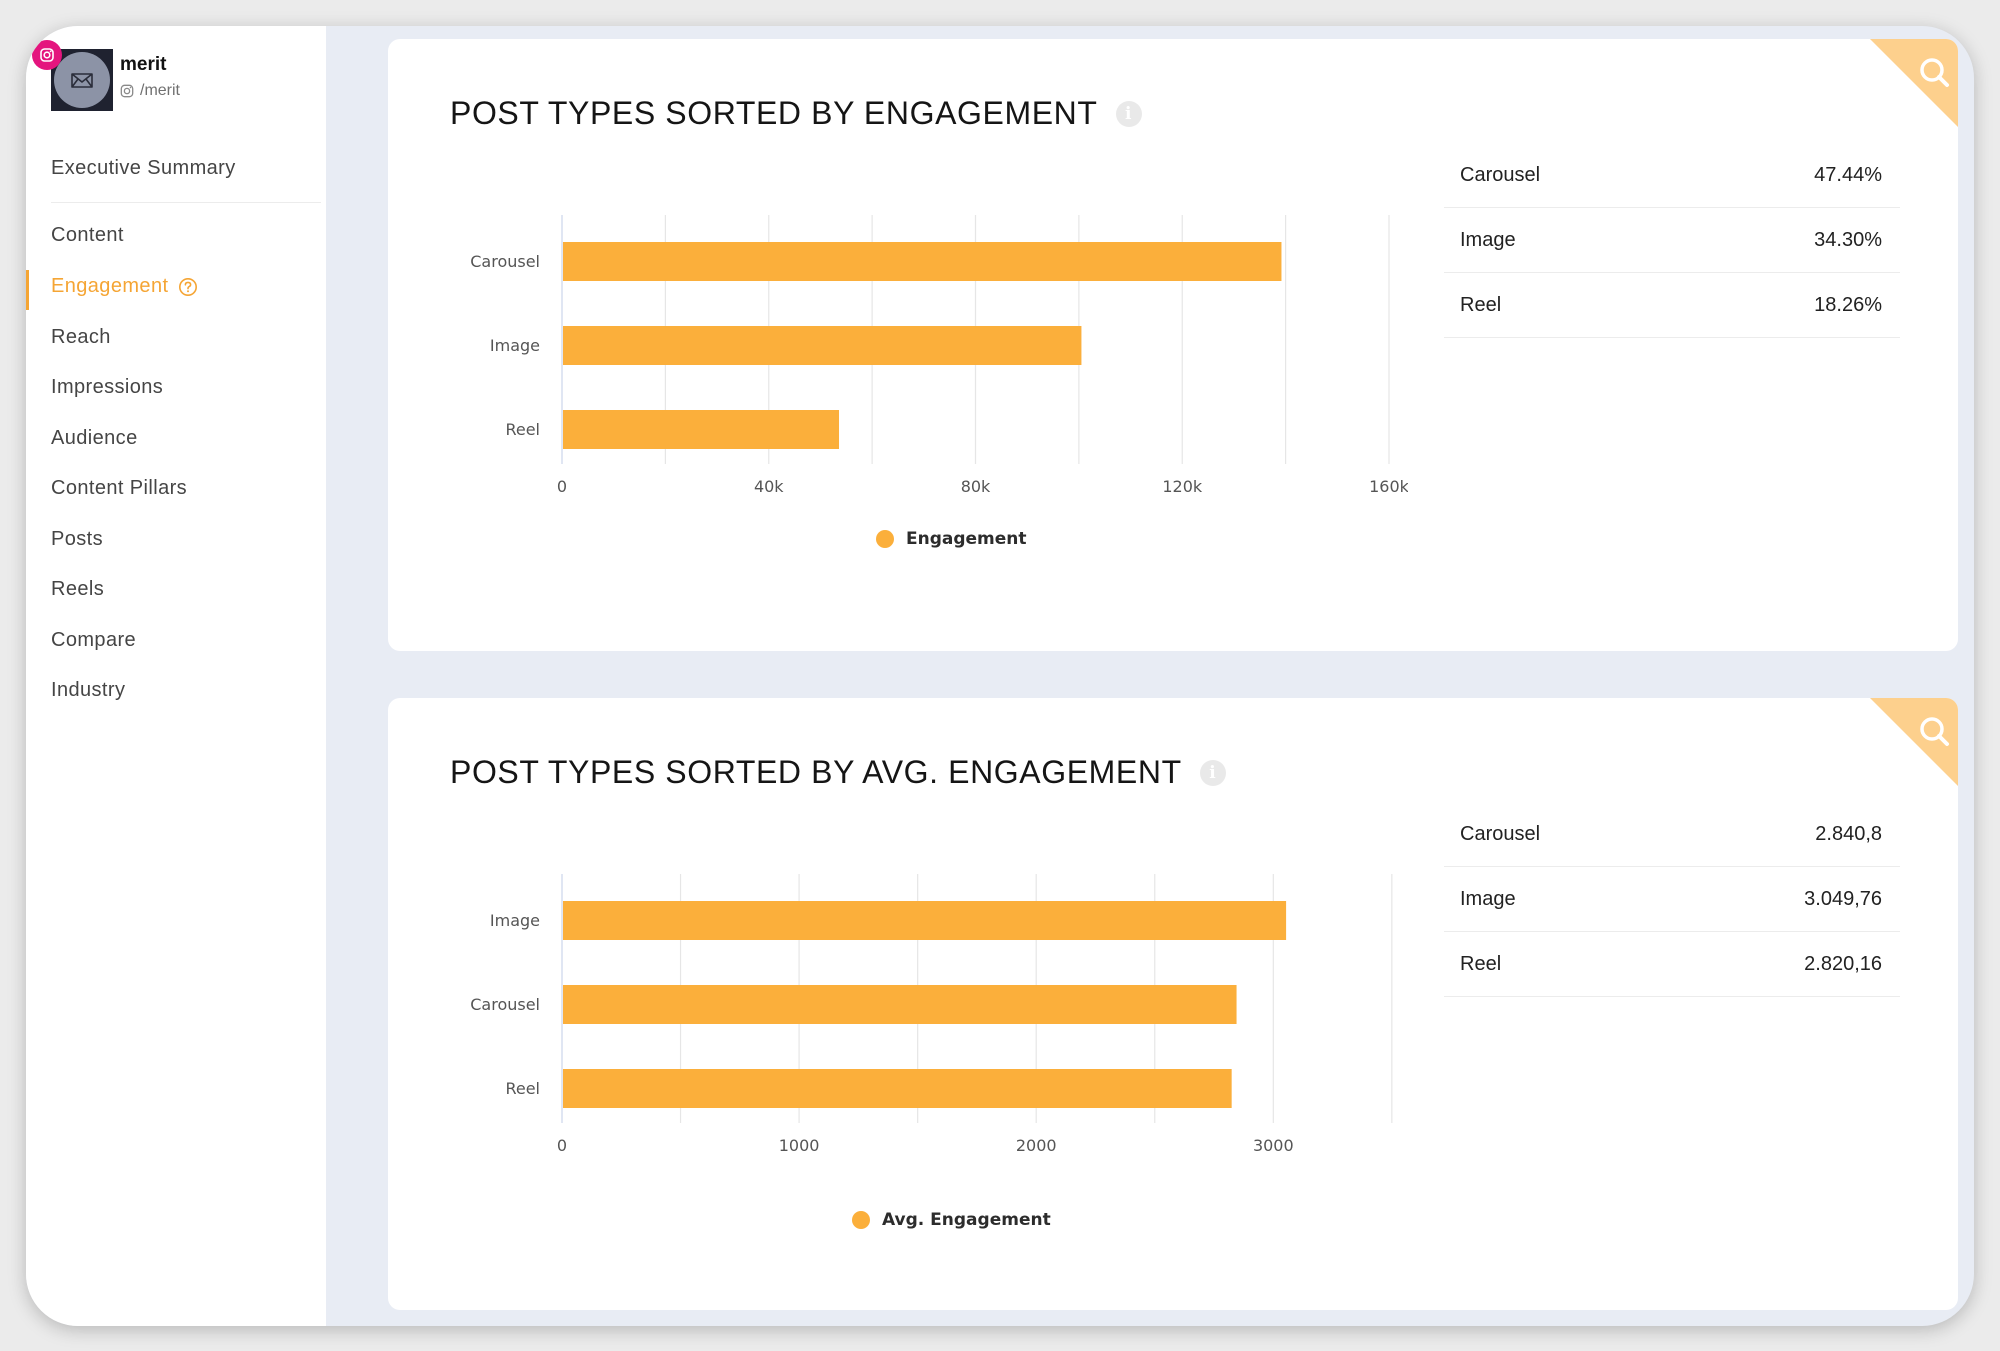 This screenshot has height=1351, width=2000. What do you see at coordinates (966, 1220) in the screenshot?
I see `legend-label: Avg. Engagement` at bounding box center [966, 1220].